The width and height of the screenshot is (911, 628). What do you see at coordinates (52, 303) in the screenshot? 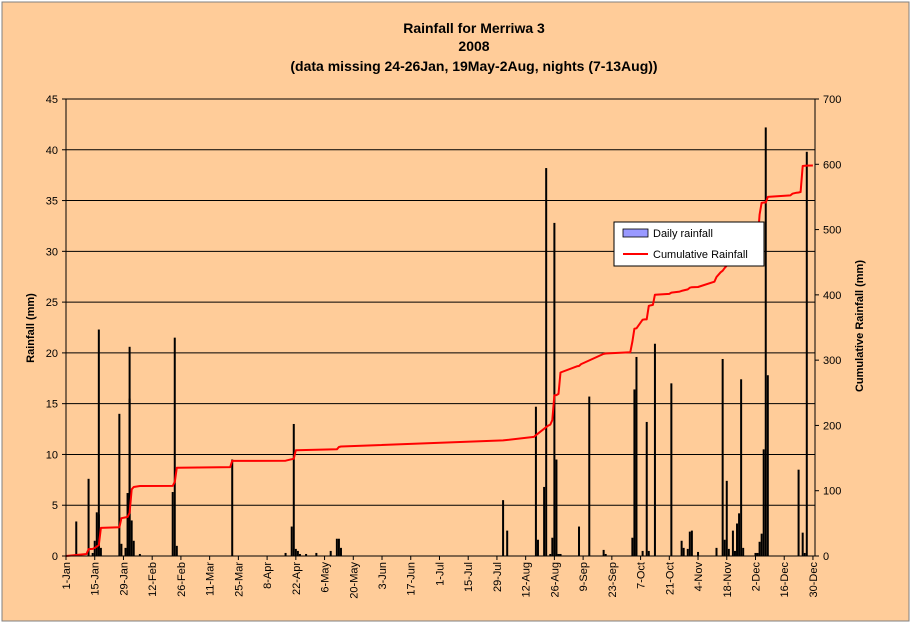
I see `y-tick-label: 25` at bounding box center [52, 303].